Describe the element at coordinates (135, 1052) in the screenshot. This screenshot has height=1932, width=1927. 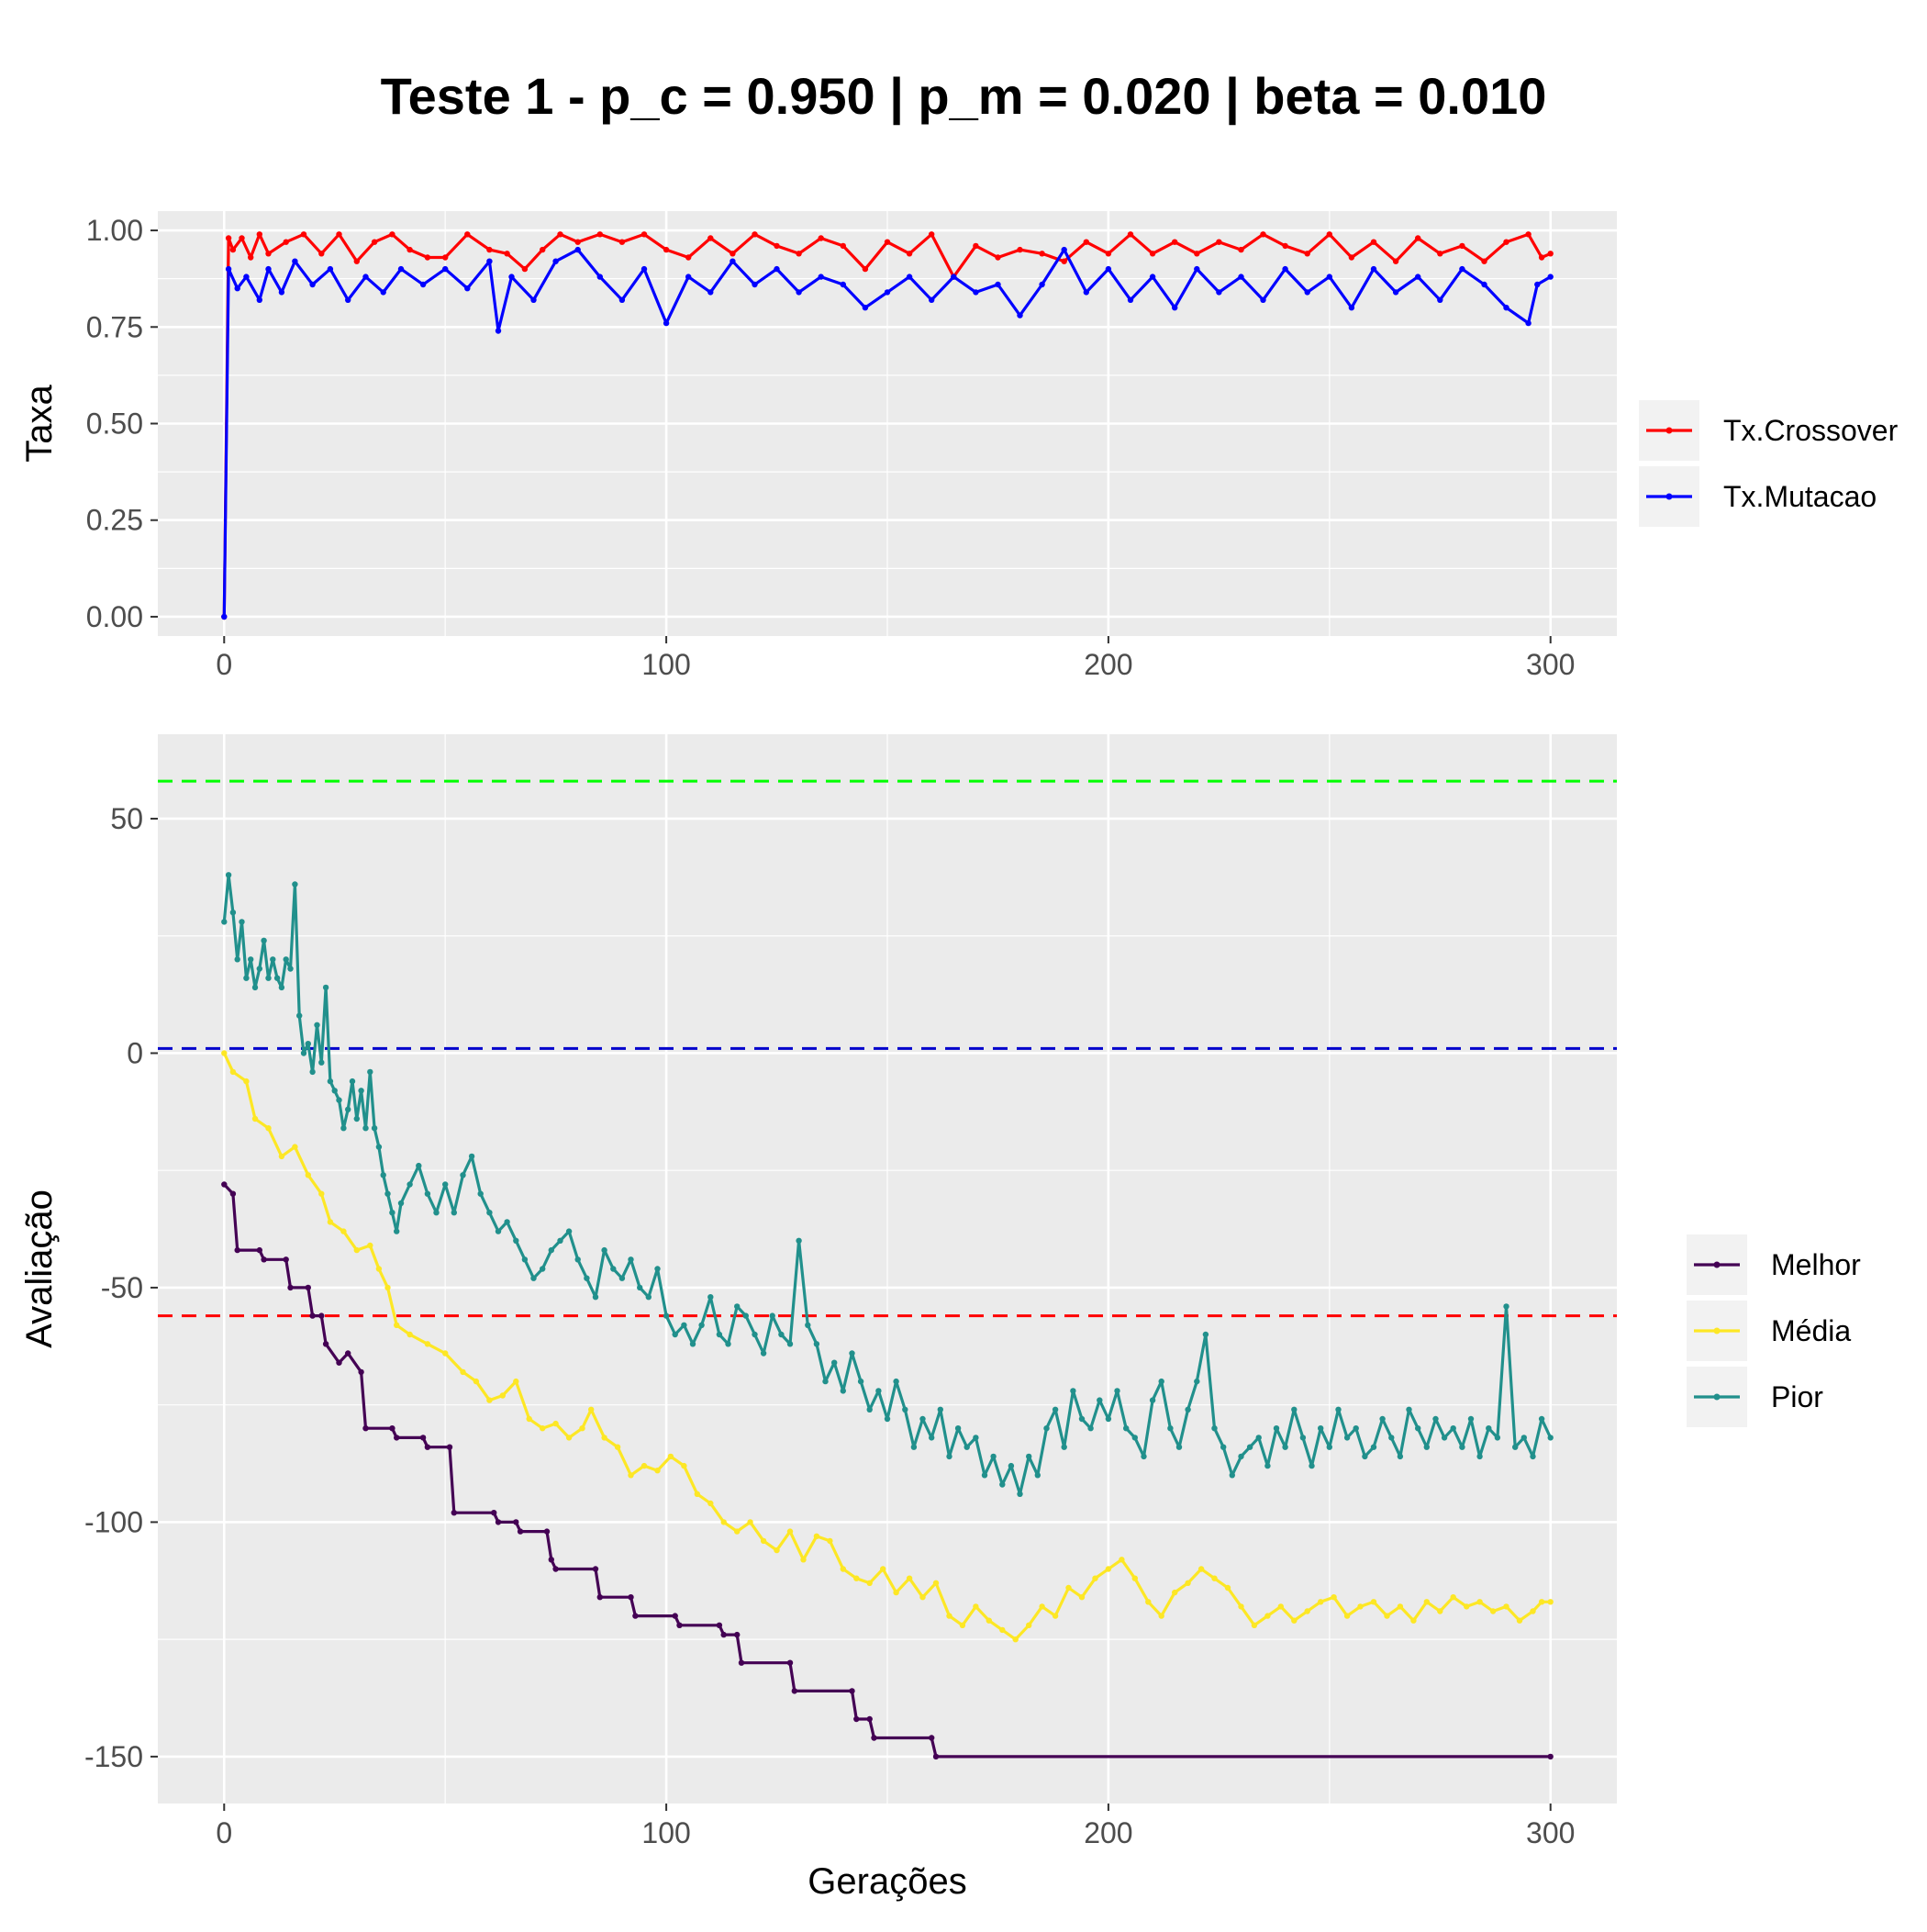
I see `y-tick-label: 0` at that location.